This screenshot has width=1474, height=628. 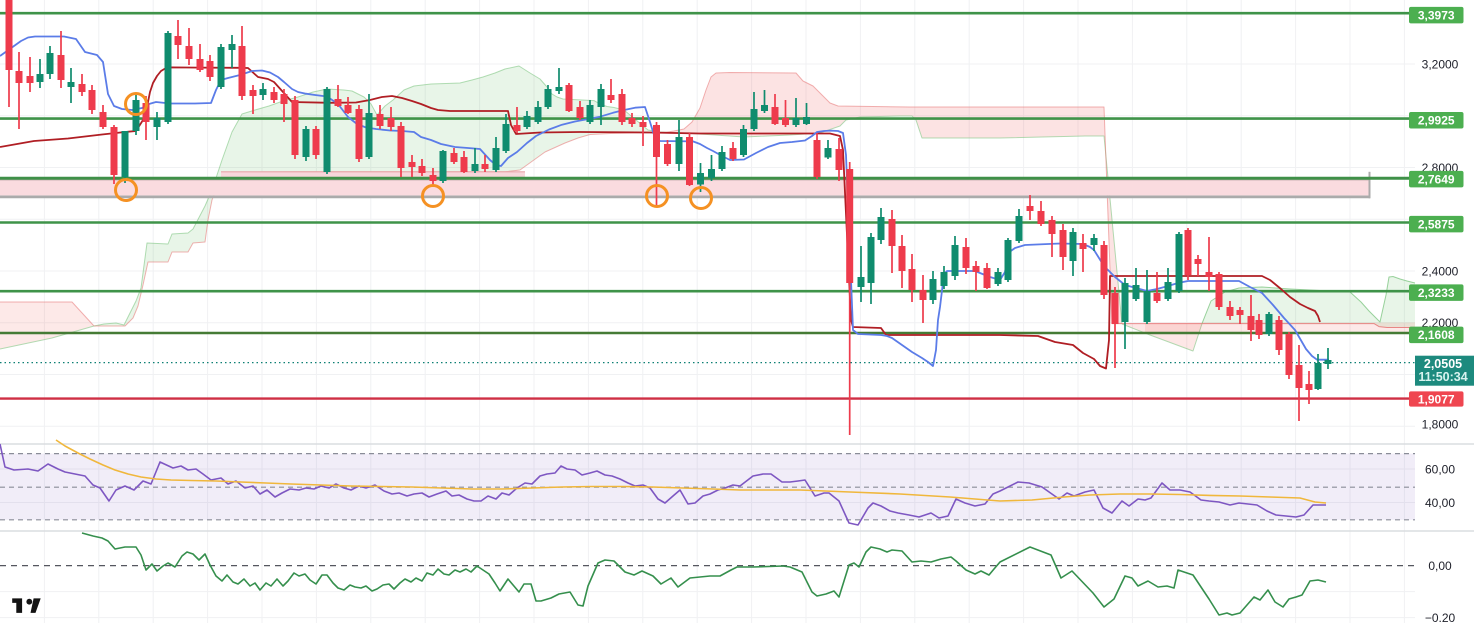 What do you see at coordinates (1440, 323) in the screenshot?
I see `svg-text: 2,2000` at bounding box center [1440, 323].